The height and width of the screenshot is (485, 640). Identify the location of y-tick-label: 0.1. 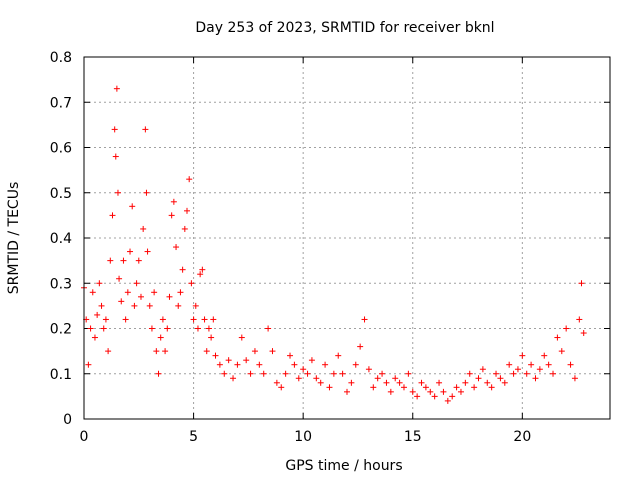
(61, 375).